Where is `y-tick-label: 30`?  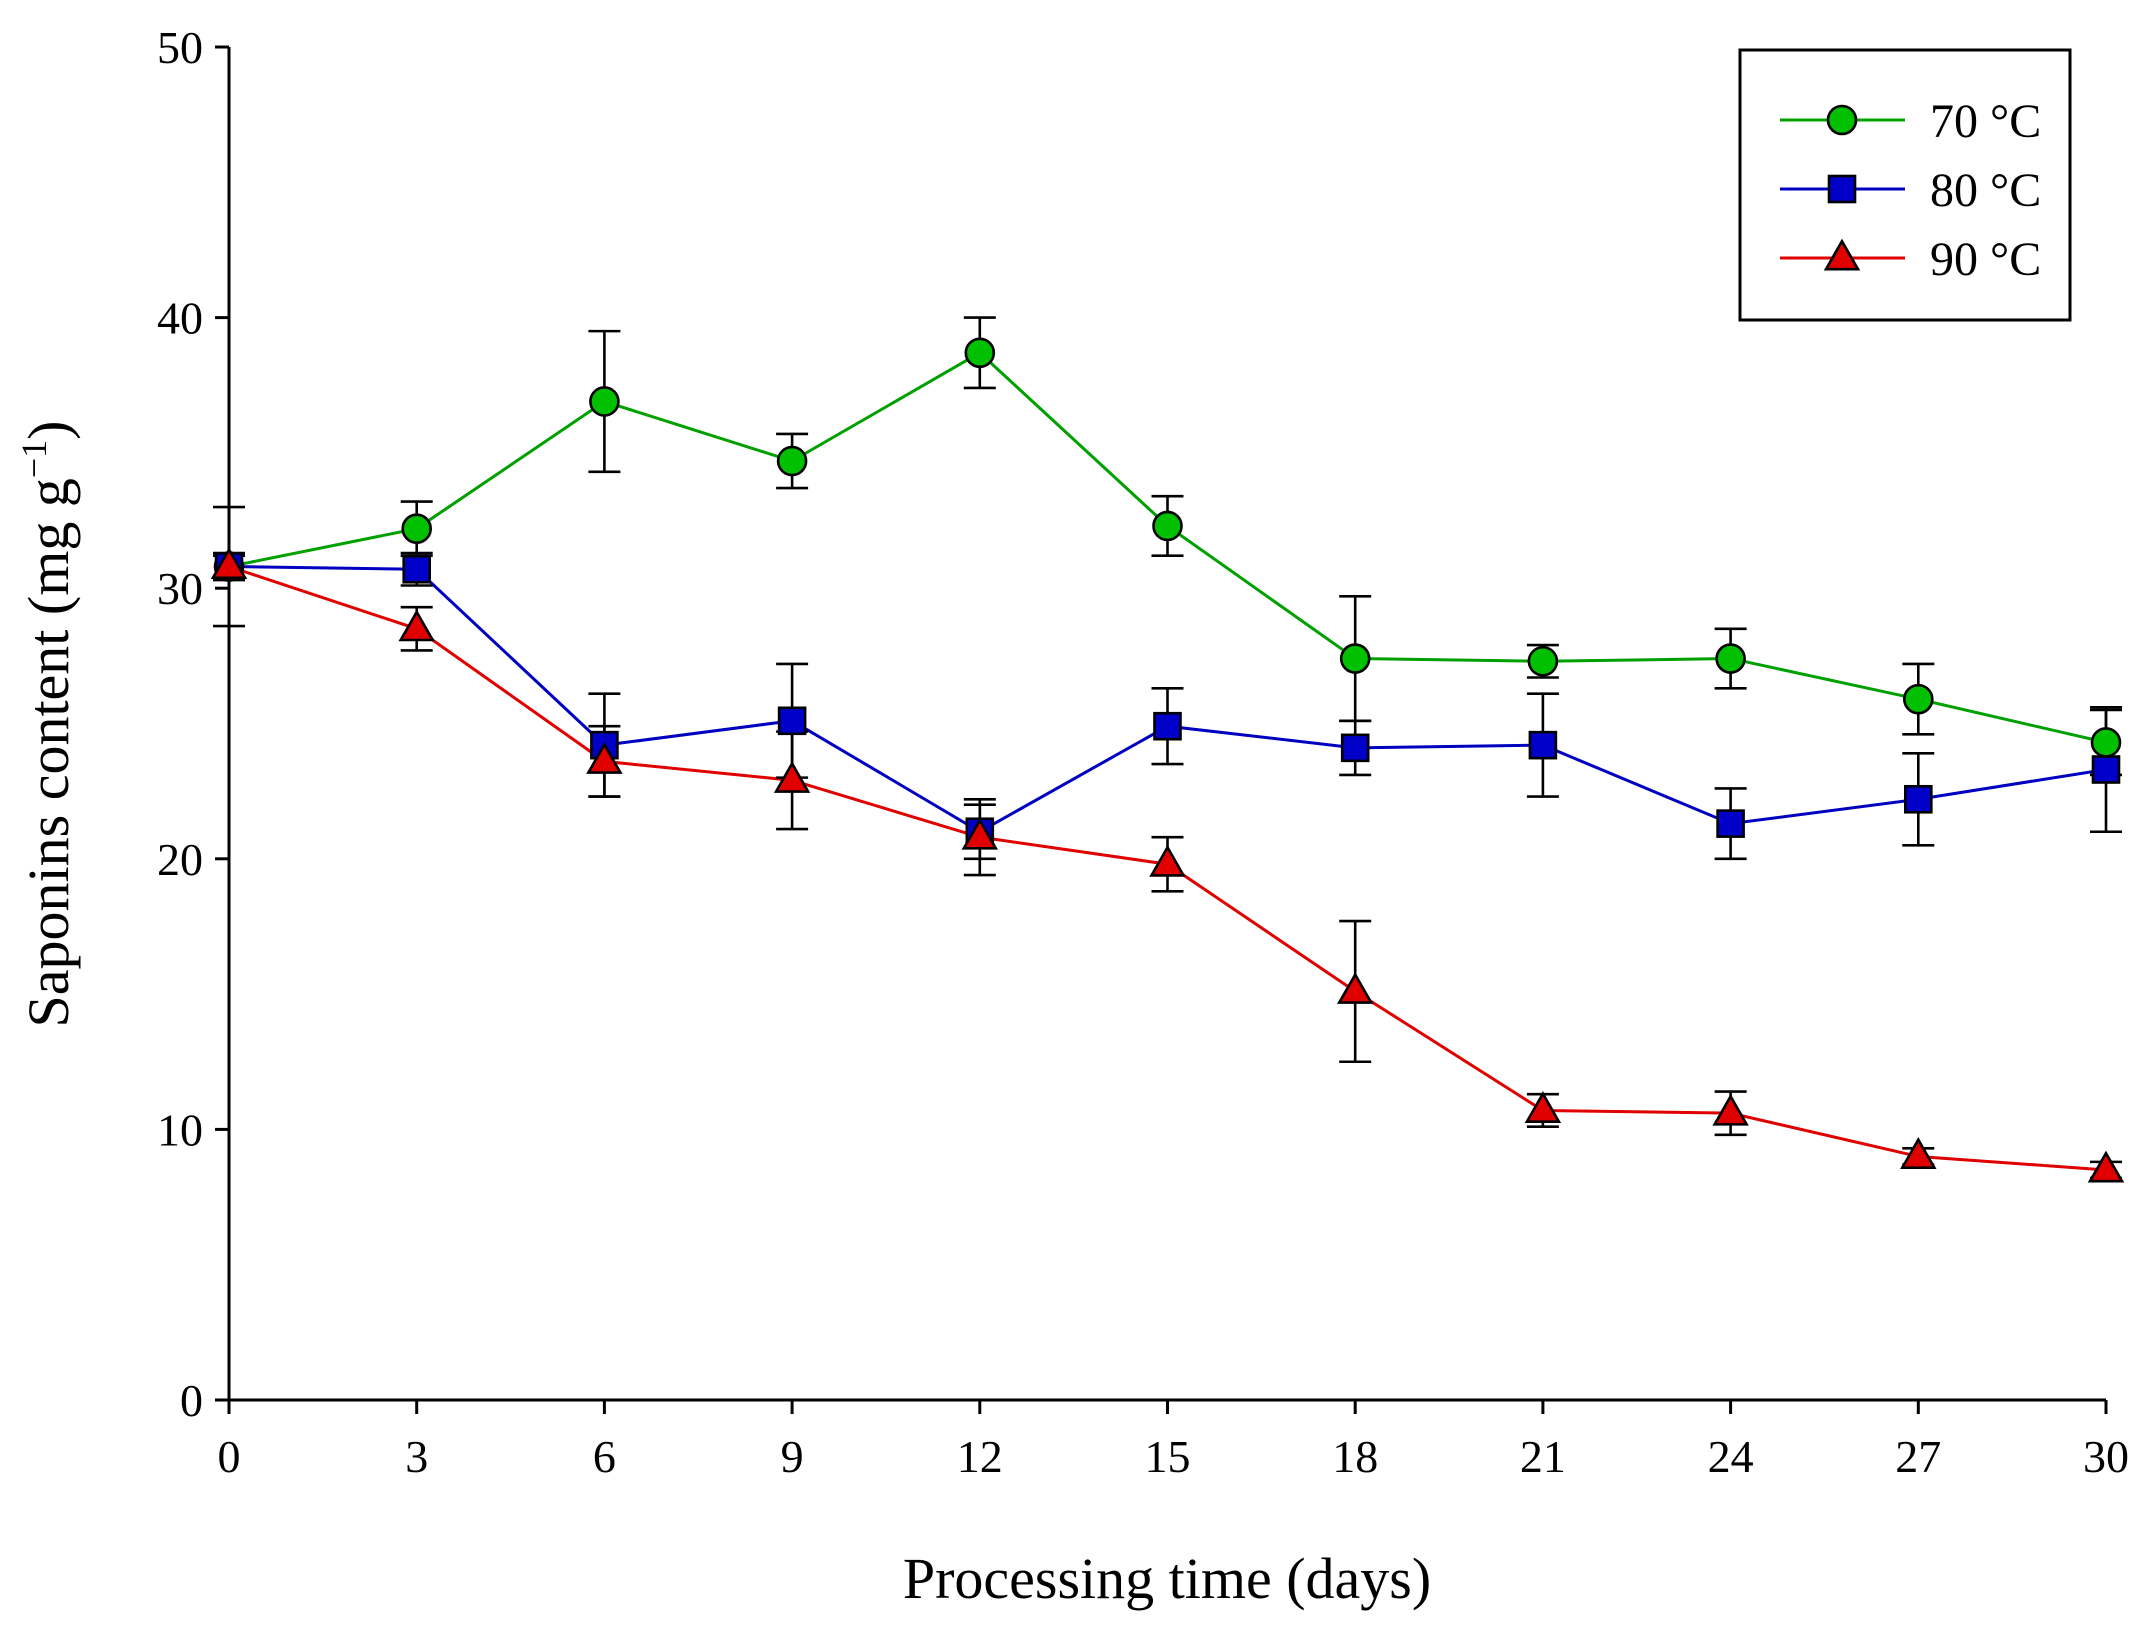
y-tick-label: 30 is located at coordinates (180, 588).